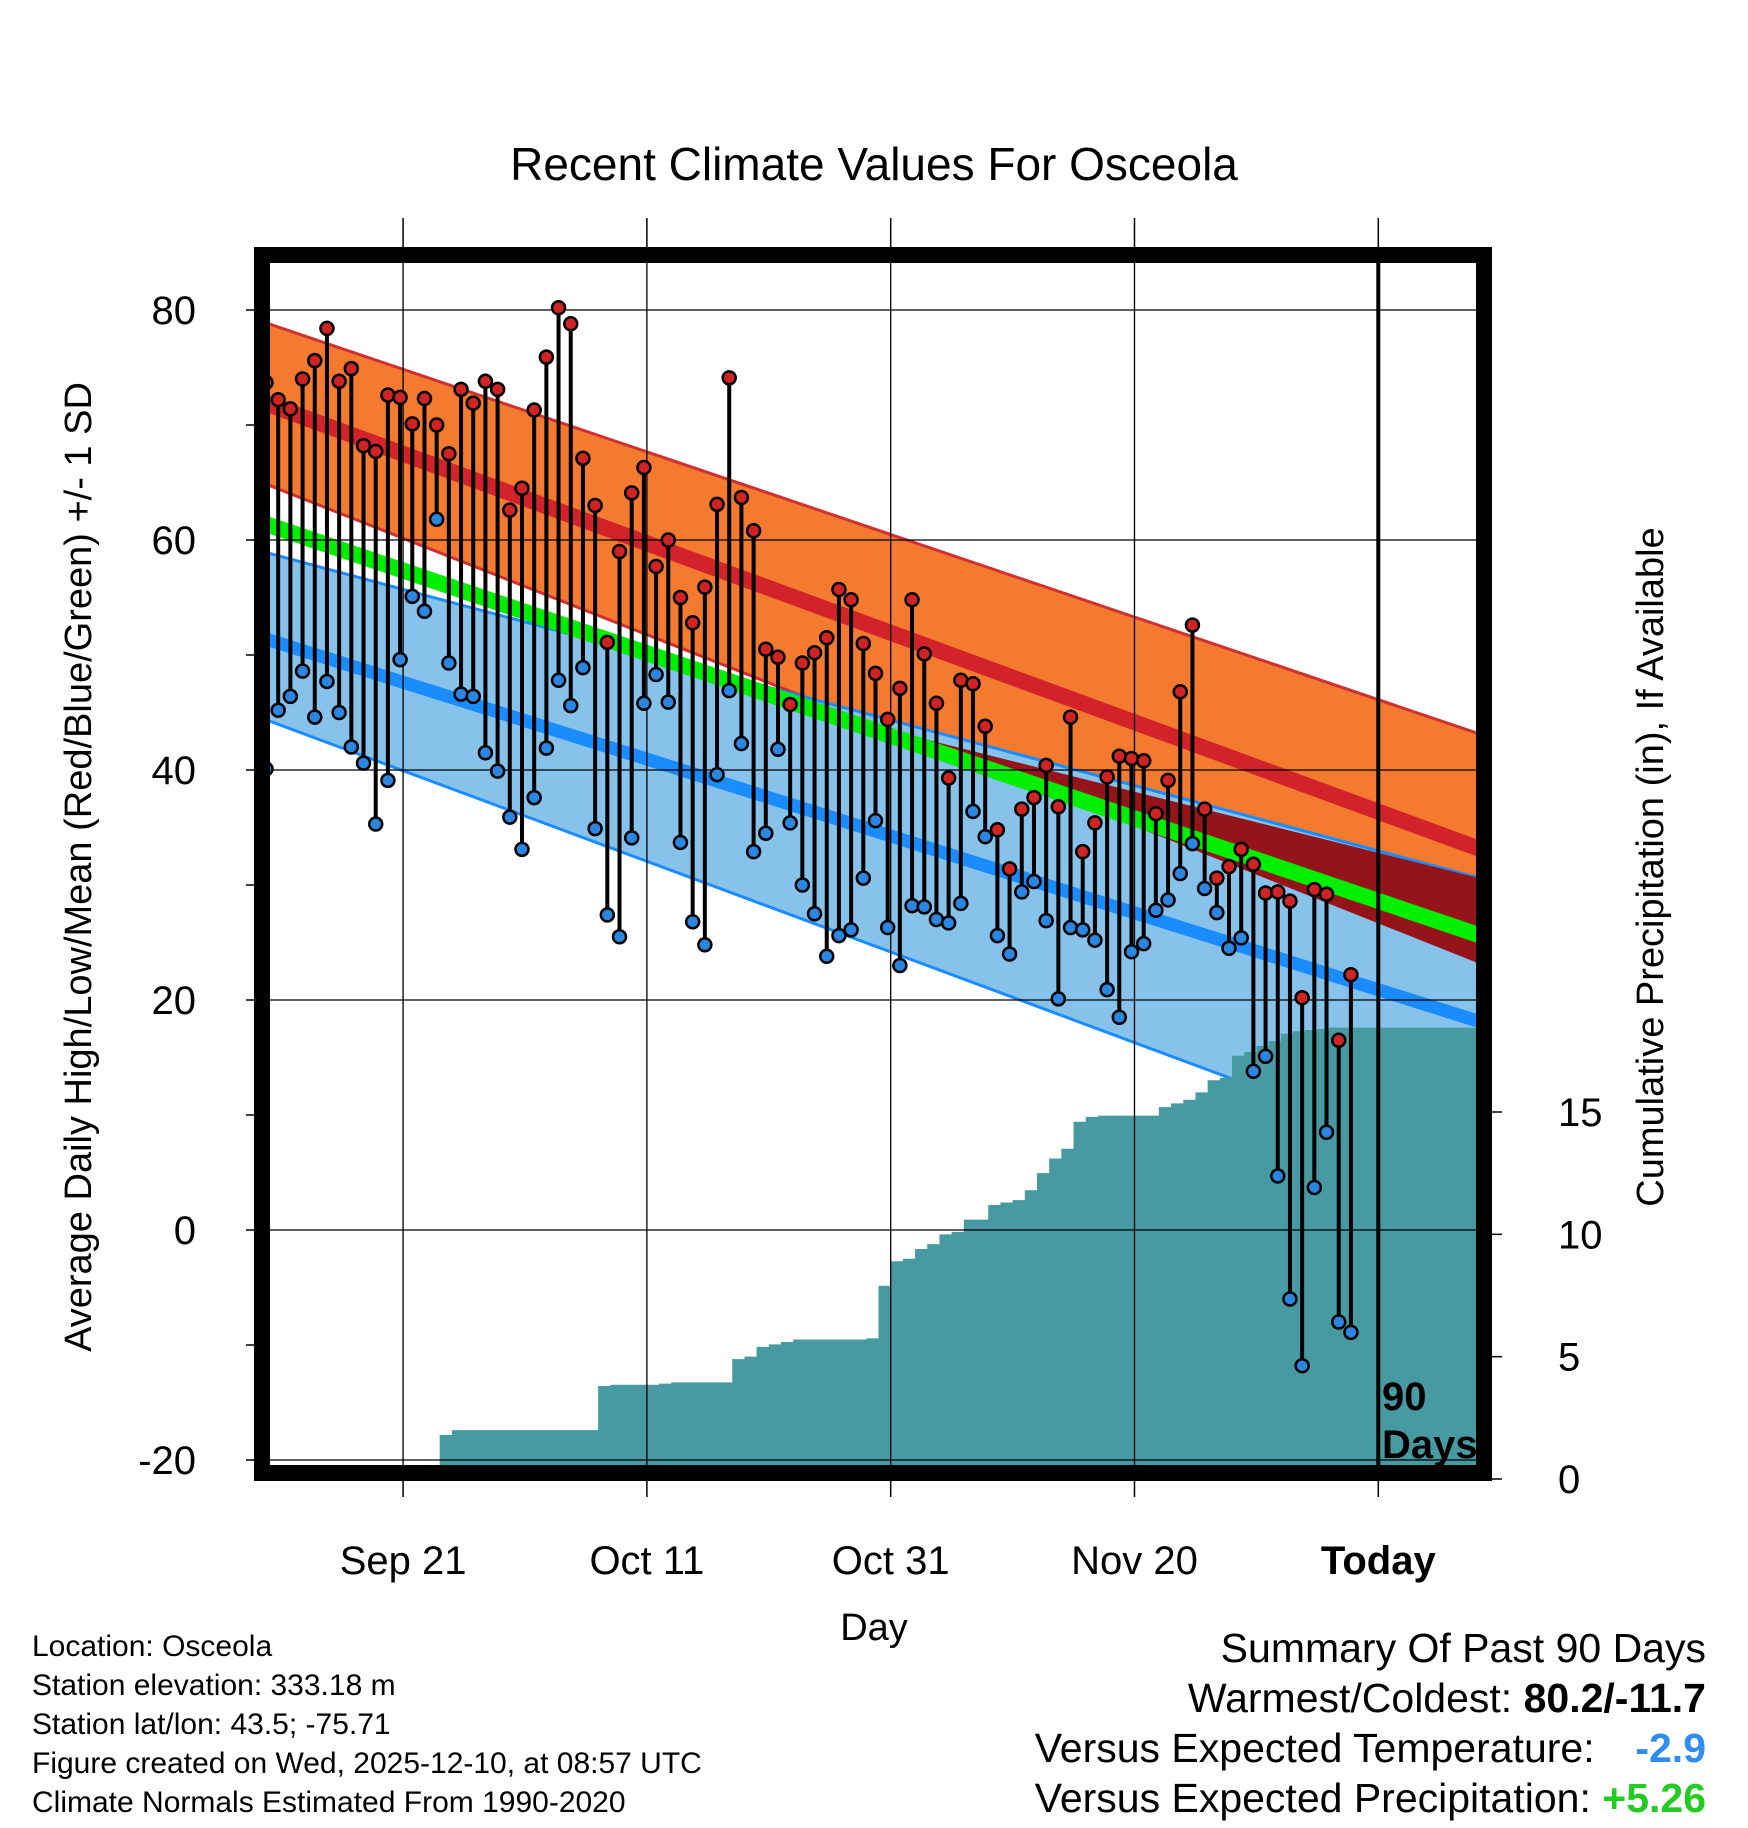 This screenshot has width=1748, height=1828. What do you see at coordinates (1350, 1698) in the screenshot?
I see `warm-cold-label: Warmest/Coldest:` at bounding box center [1350, 1698].